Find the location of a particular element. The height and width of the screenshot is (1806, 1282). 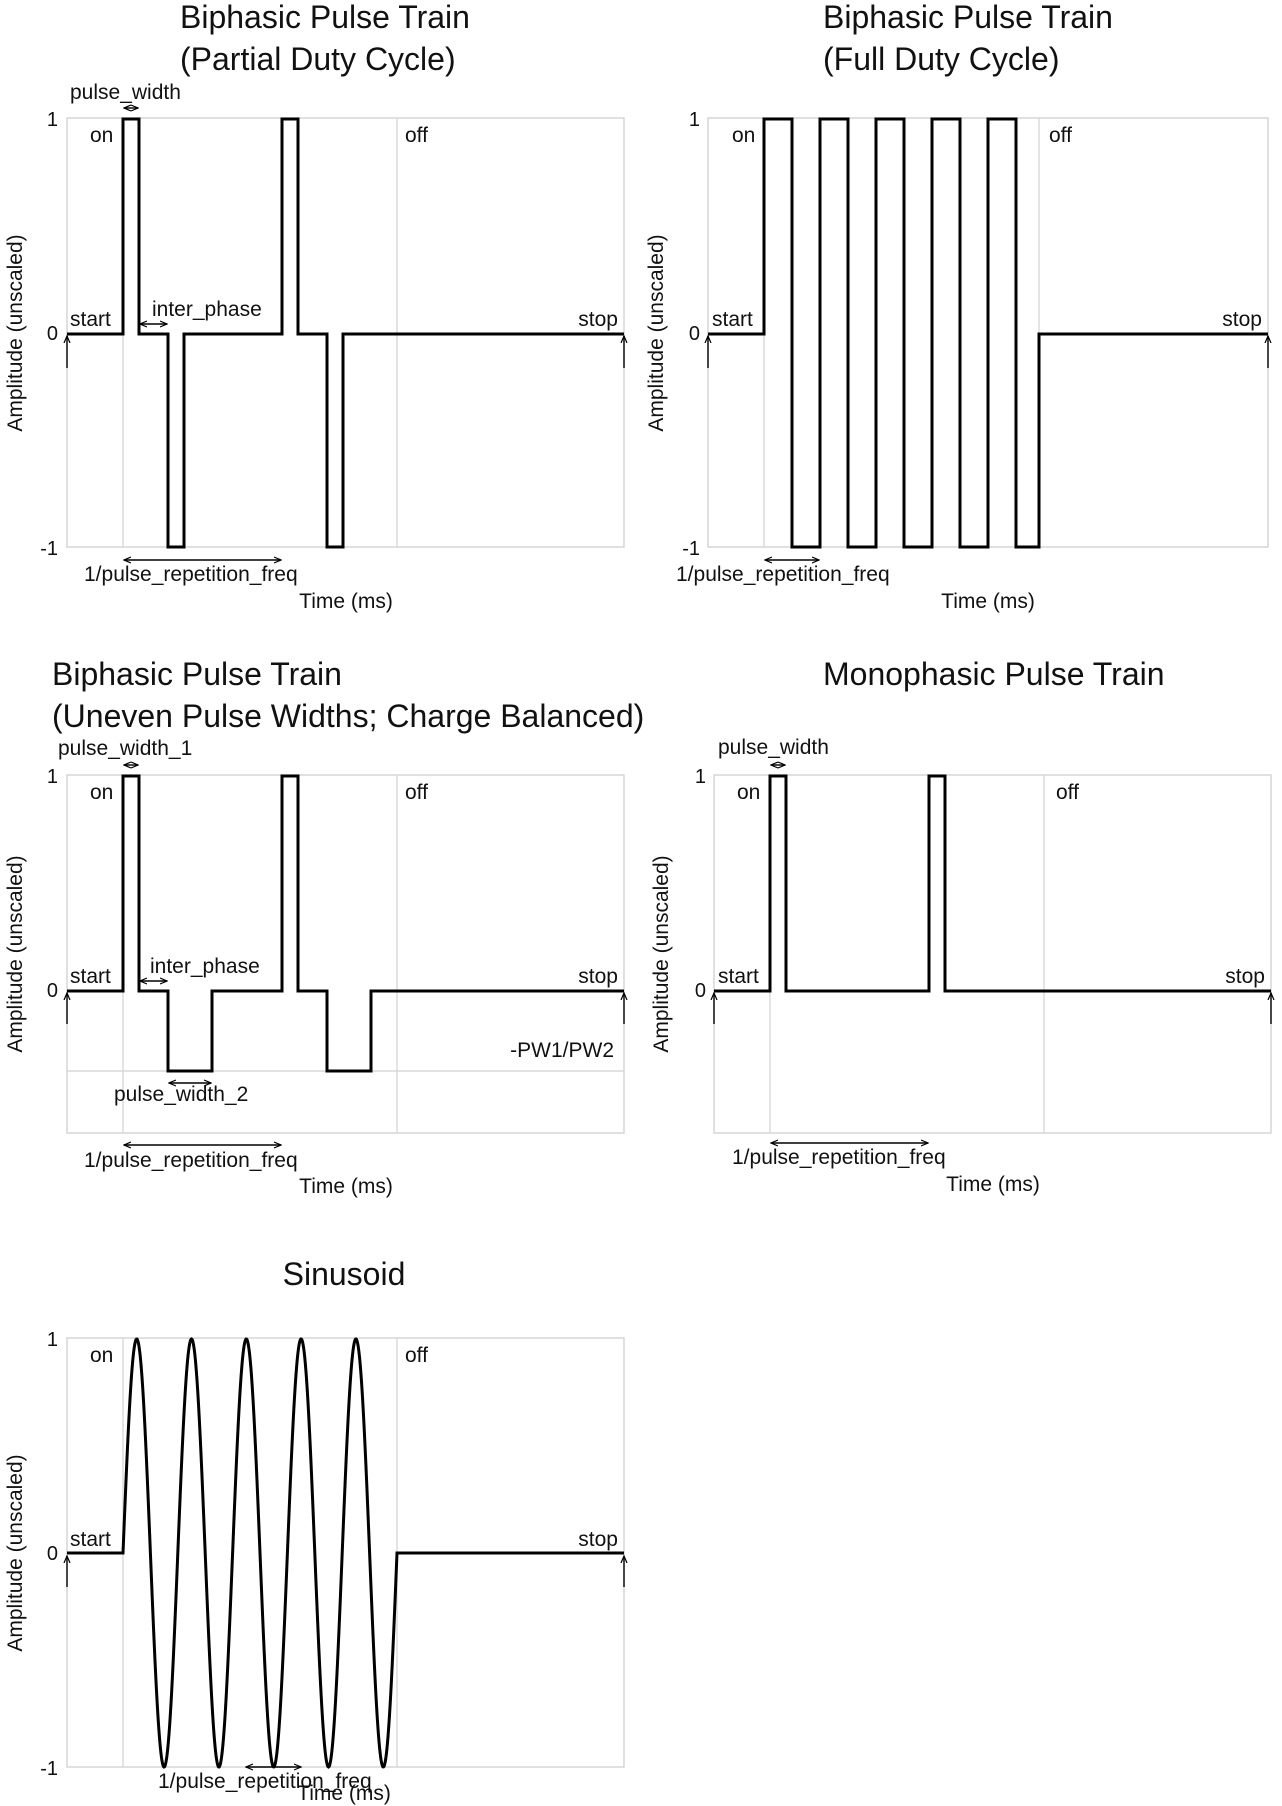

panel-title-line2: (Full Duty Cycle) is located at coordinates (941, 59).